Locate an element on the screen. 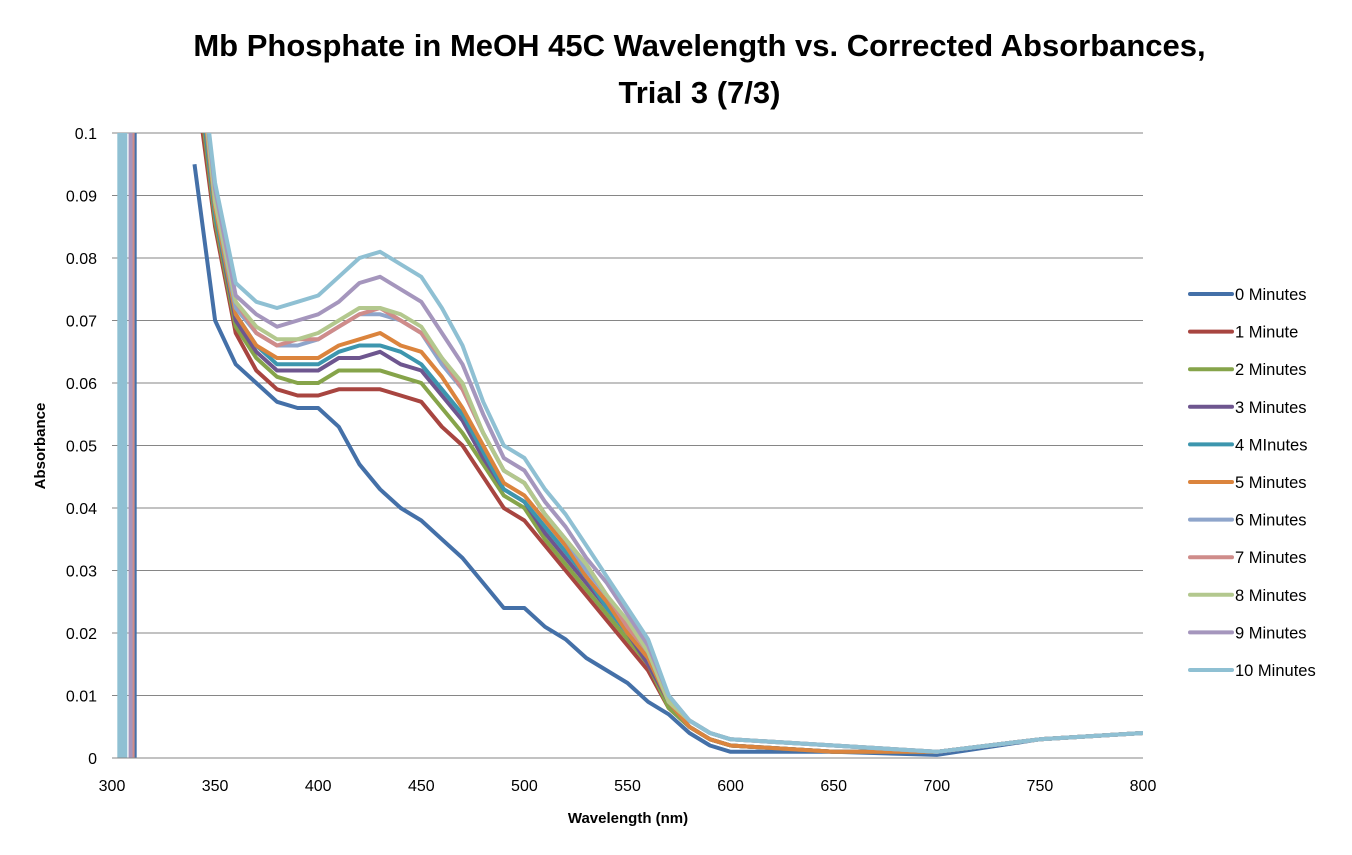  x-tick-label: 800 is located at coordinates (1143, 786).